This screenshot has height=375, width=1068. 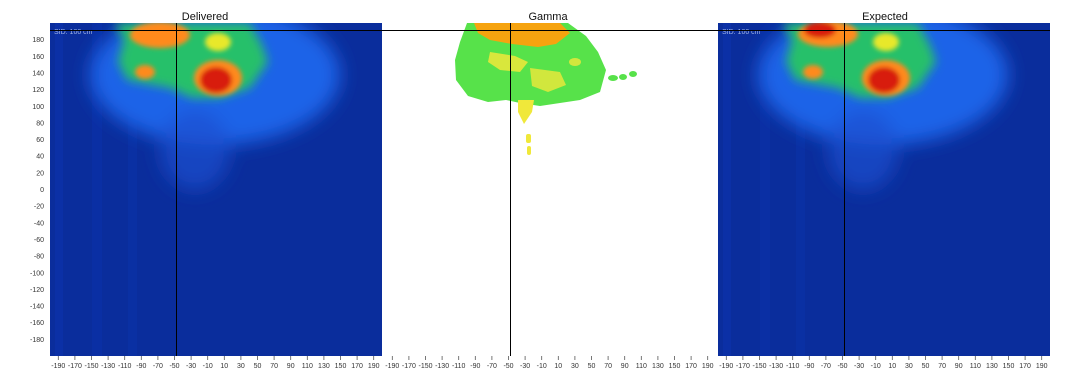 What do you see at coordinates (40, 173) in the screenshot?
I see `y-tick-label: 20` at bounding box center [40, 173].